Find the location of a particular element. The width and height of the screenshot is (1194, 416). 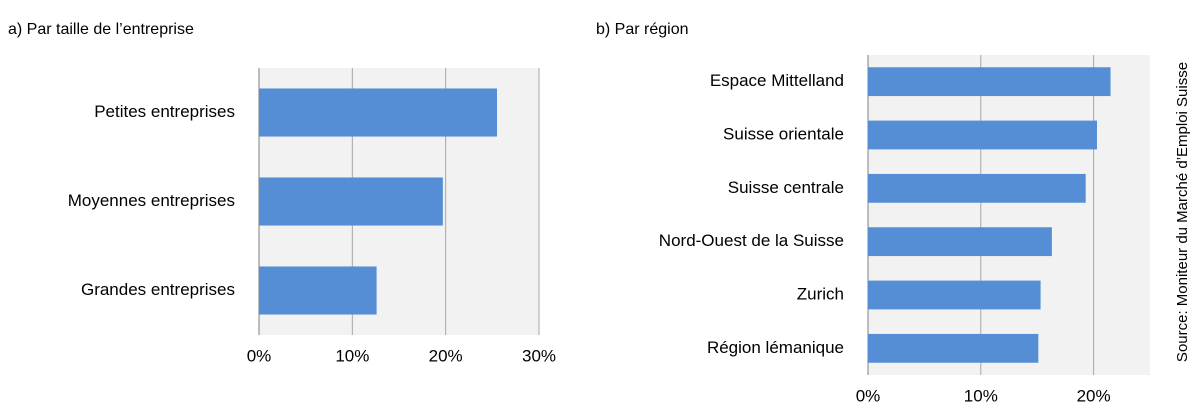

y-tick-label: Nord-Ouest de la Suisse is located at coordinates (751, 240).